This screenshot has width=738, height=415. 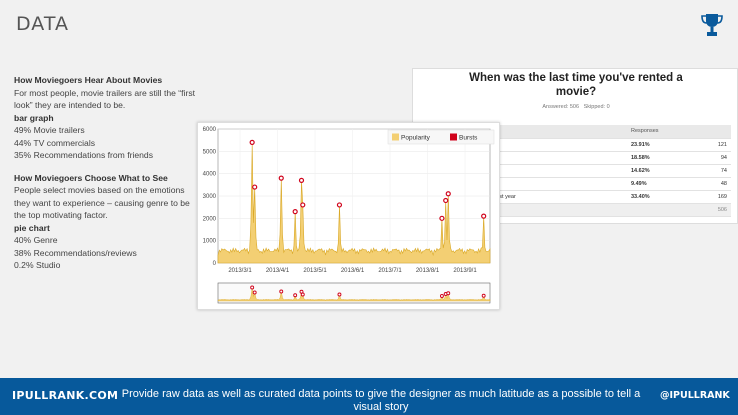 I want to click on survey-header-choices, so click(x=559, y=132).